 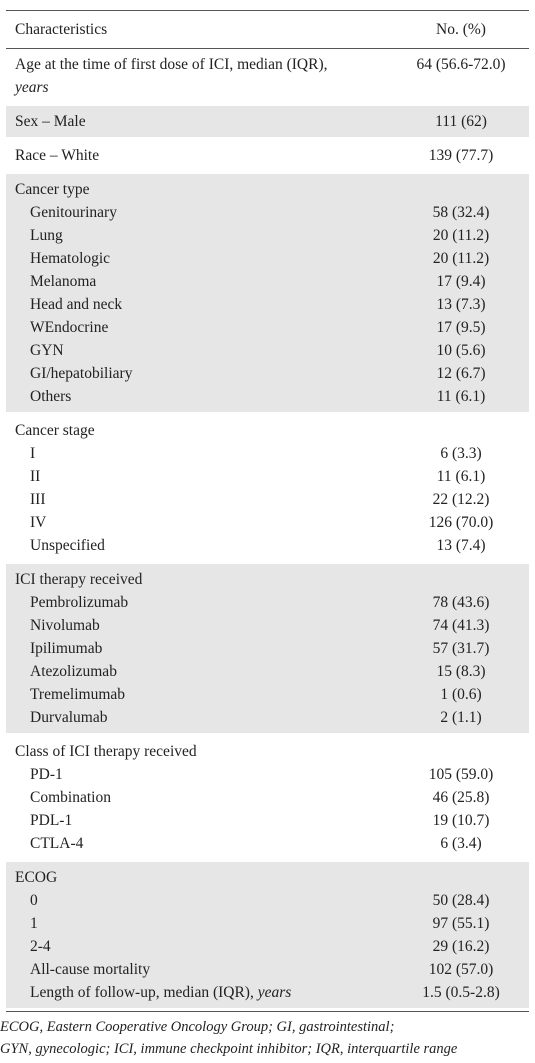 I want to click on row-label-cell: All-cause mortality, so click(x=199, y=969).